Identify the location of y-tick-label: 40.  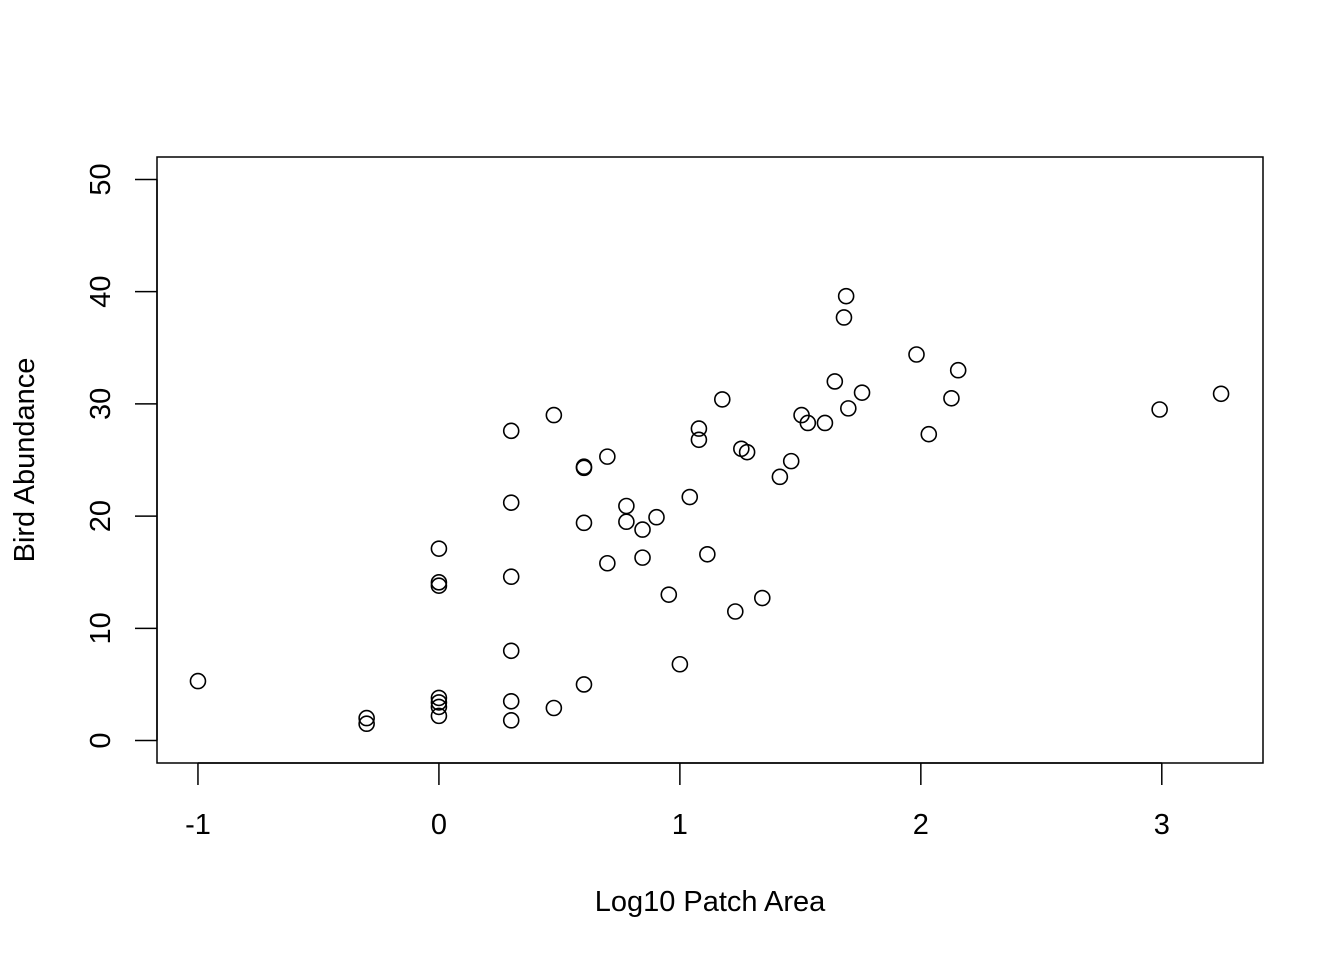
(101, 292).